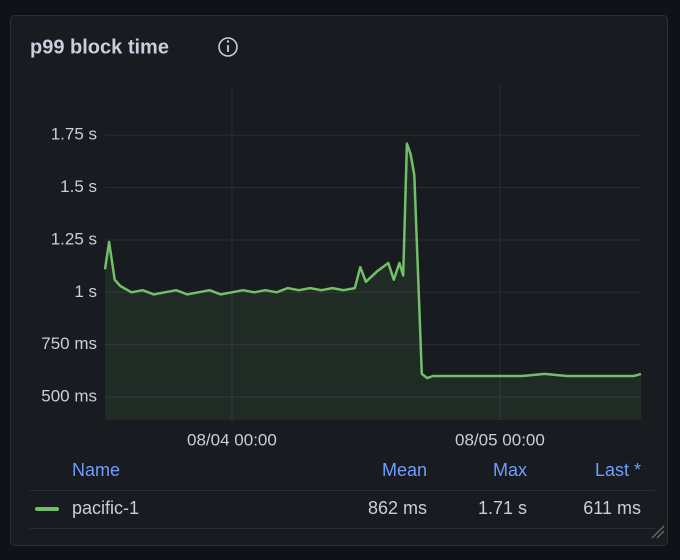  I want to click on y-tick-label: 1.75 s, so click(74, 134).